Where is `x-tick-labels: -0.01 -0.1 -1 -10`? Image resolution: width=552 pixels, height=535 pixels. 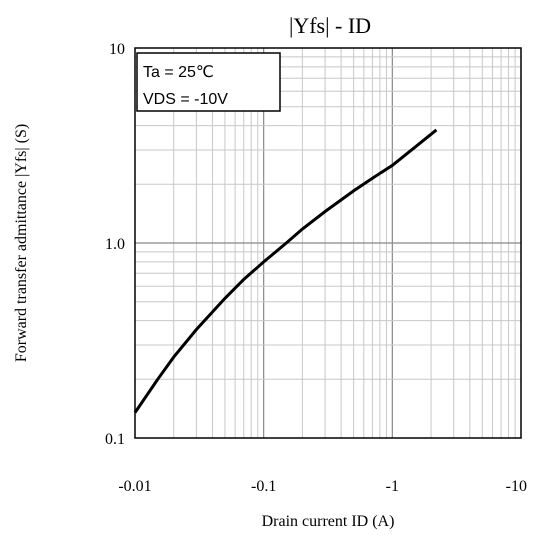 x-tick-labels: -0.01 -0.1 -1 -10 is located at coordinates (322, 486).